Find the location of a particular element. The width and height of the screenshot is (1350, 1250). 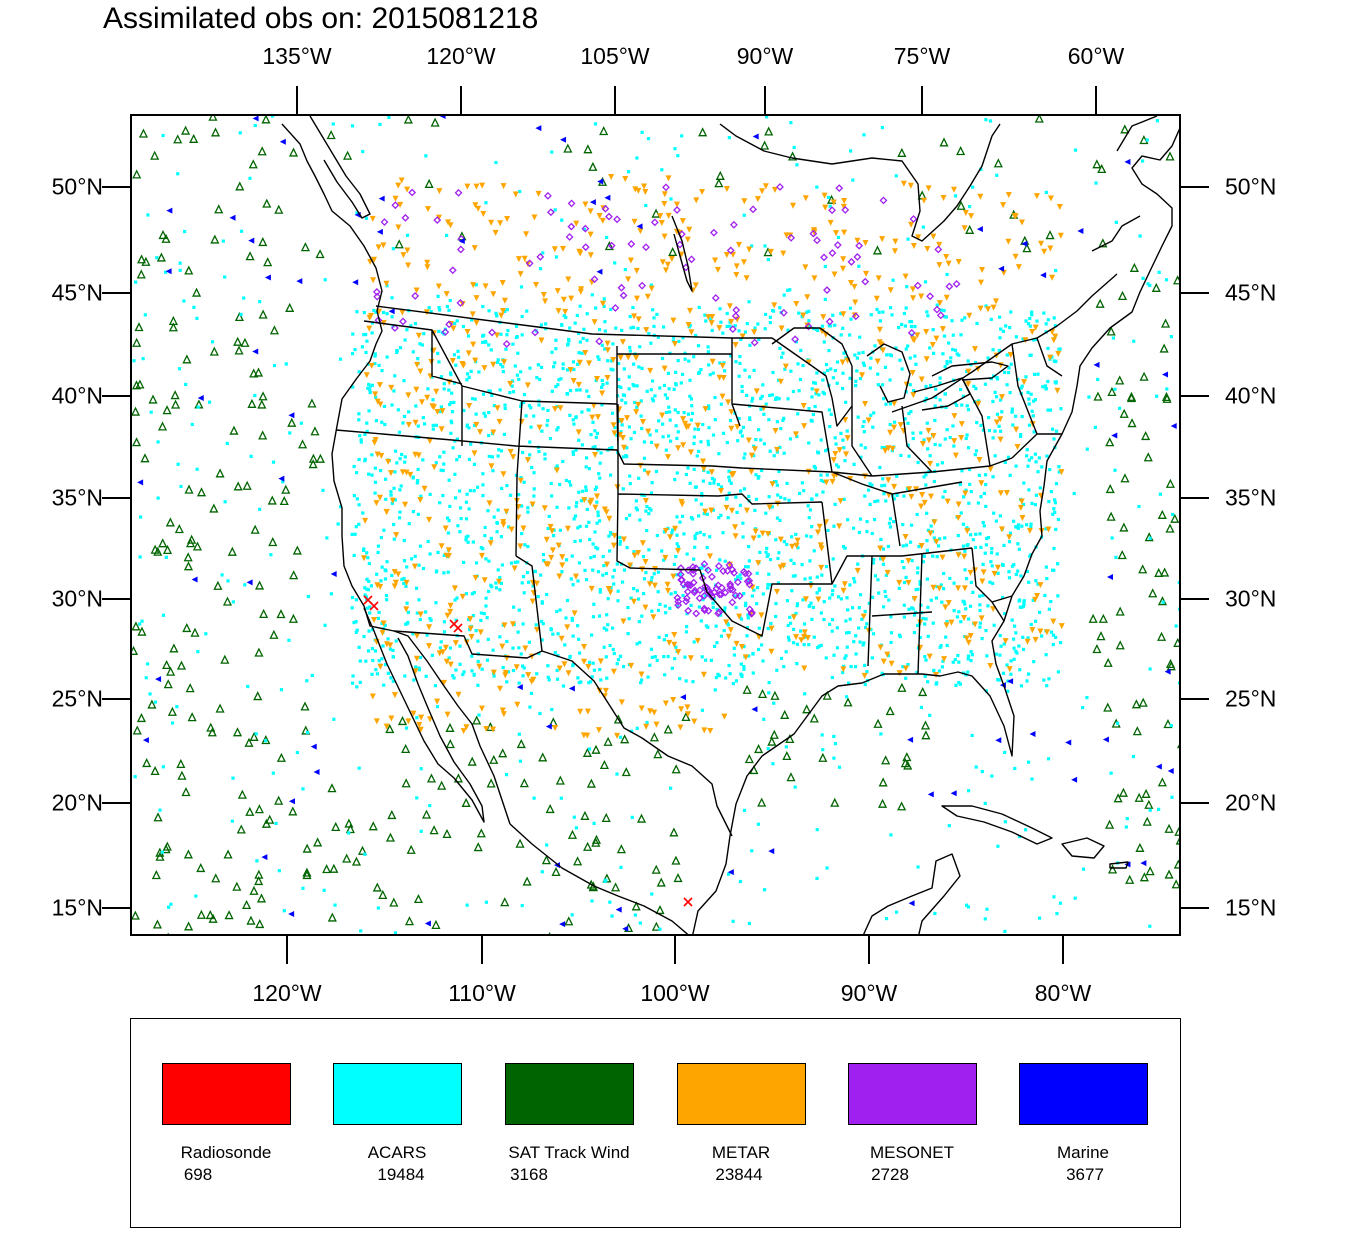

left-lat-label: 25°N is located at coordinates (77, 698).